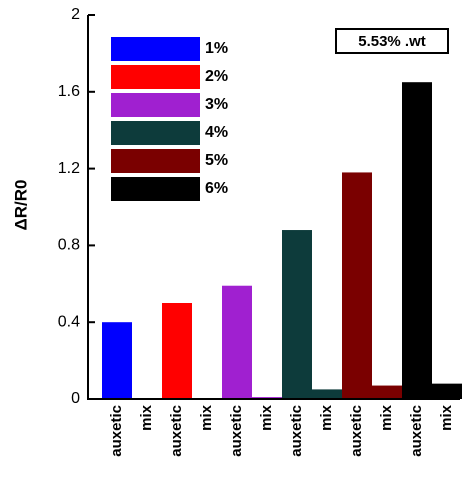  What do you see at coordinates (69, 91) in the screenshot?
I see `y-tick-label: 1.6` at bounding box center [69, 91].